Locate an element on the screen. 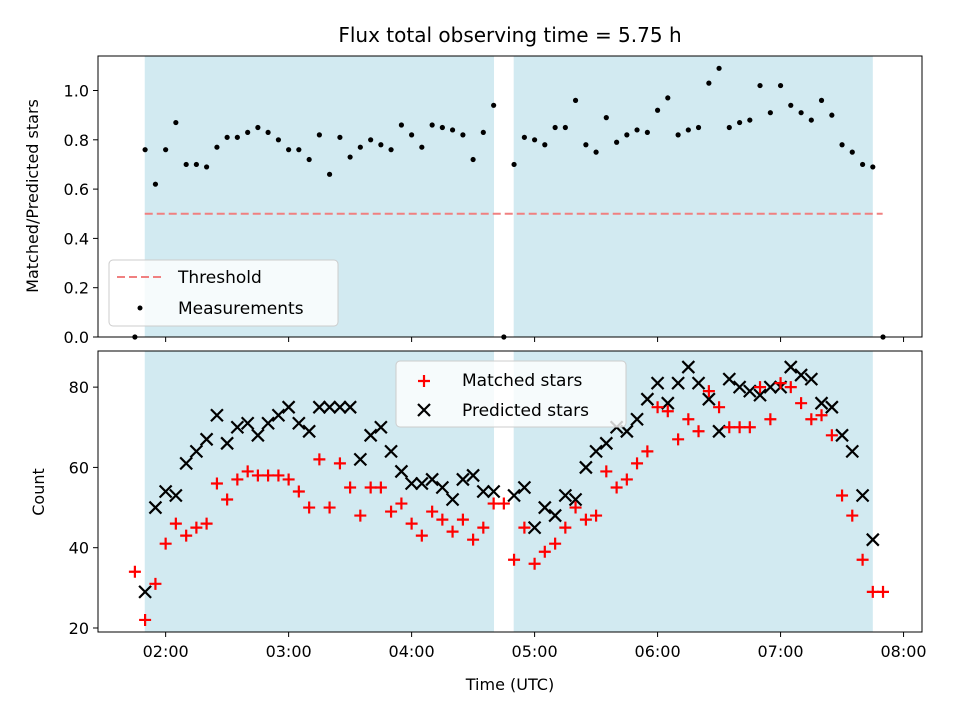 Image resolution: width=960 pixels, height=720 pixels. ratio-y-ticks: 0.0 0.2 0.4 0.6 0.8 1.0 is located at coordinates (81, 214).